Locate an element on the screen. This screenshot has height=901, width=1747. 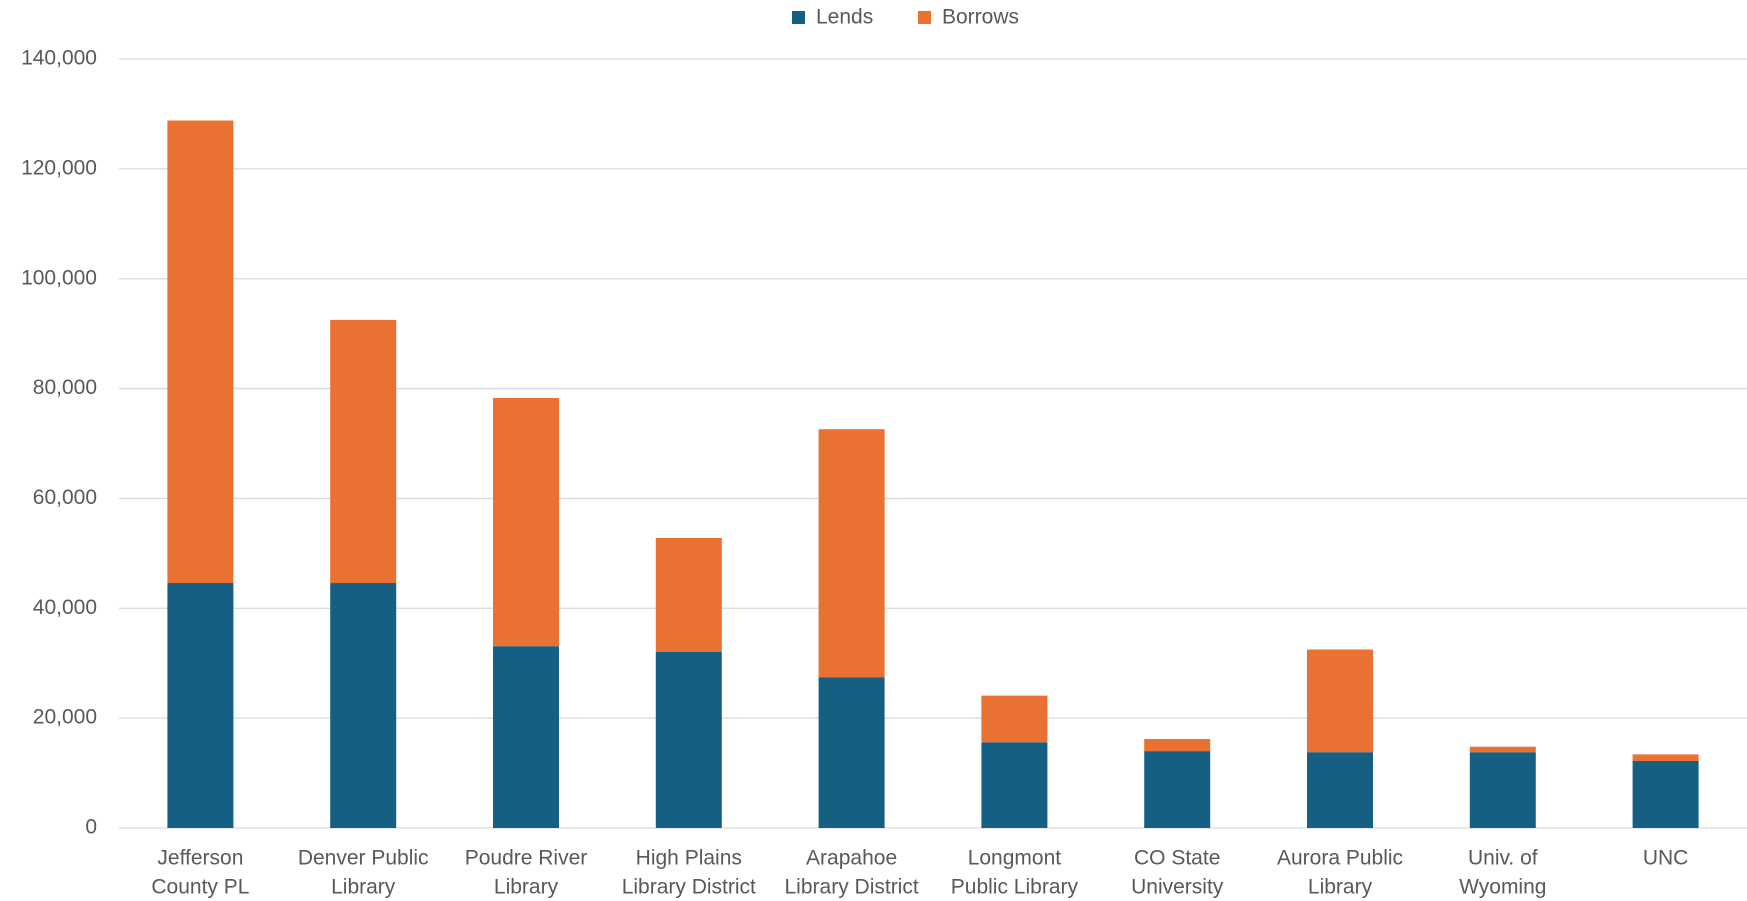
x-tick-label: Poudre River is located at coordinates (526, 858).